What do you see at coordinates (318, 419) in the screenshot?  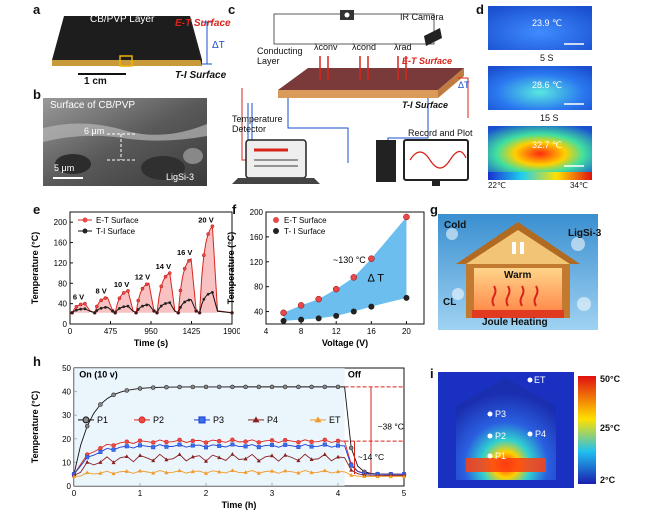 I see `legend-marker` at bounding box center [318, 419].